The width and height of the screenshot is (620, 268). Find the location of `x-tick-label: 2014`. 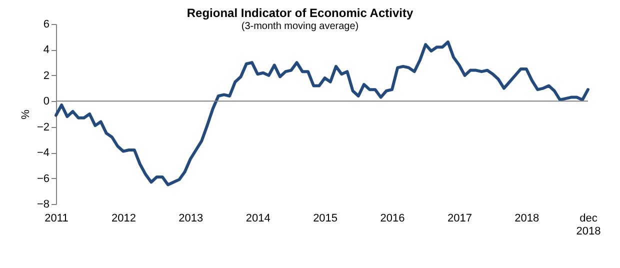

x-tick-label: 2014 is located at coordinates (258, 218).